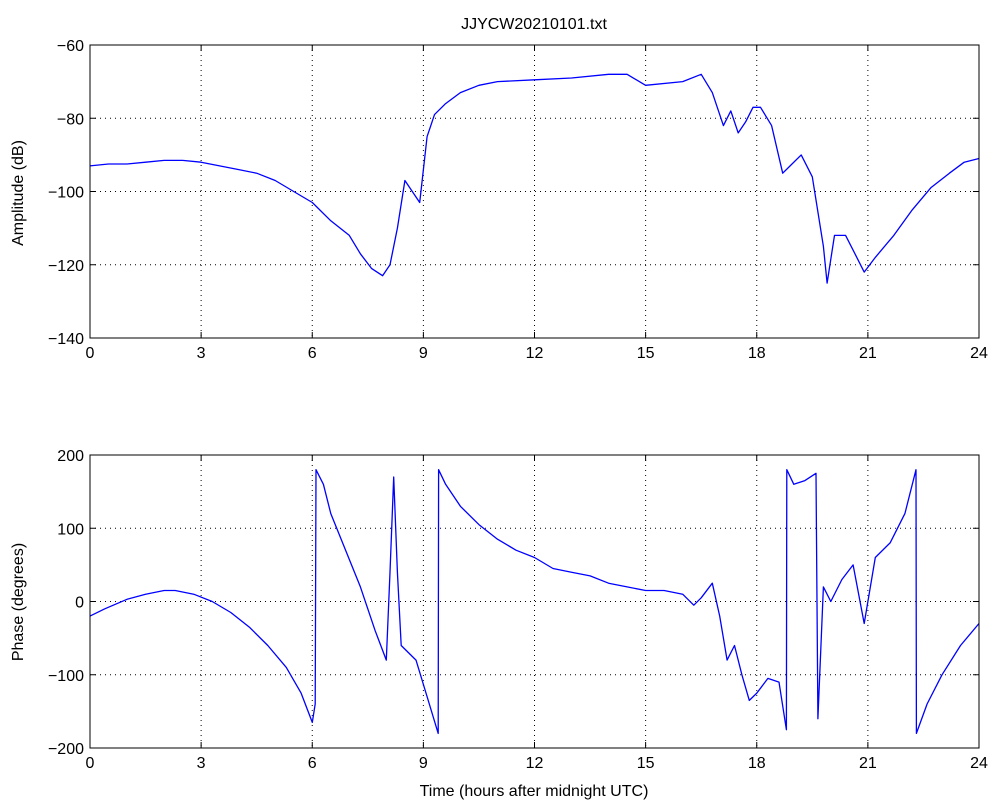  Describe the element at coordinates (646, 763) in the screenshot. I see `phase-x-tick-label: 15` at that location.